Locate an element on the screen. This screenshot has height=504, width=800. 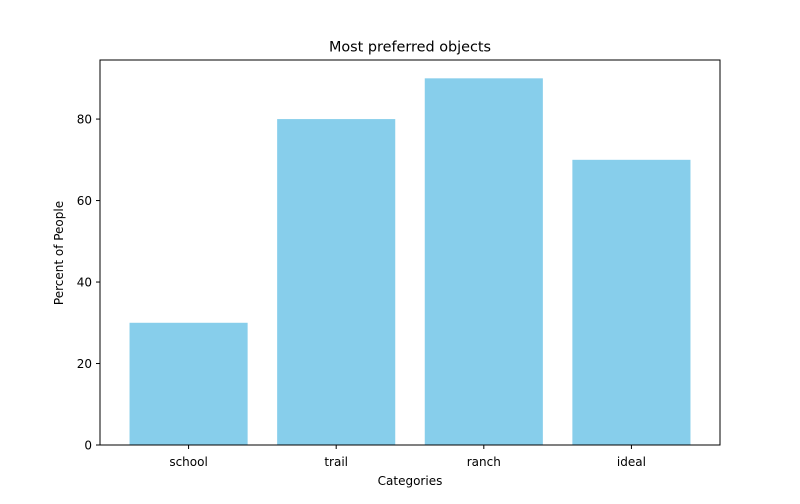
x-tick-label: ideal is located at coordinates (631, 462).